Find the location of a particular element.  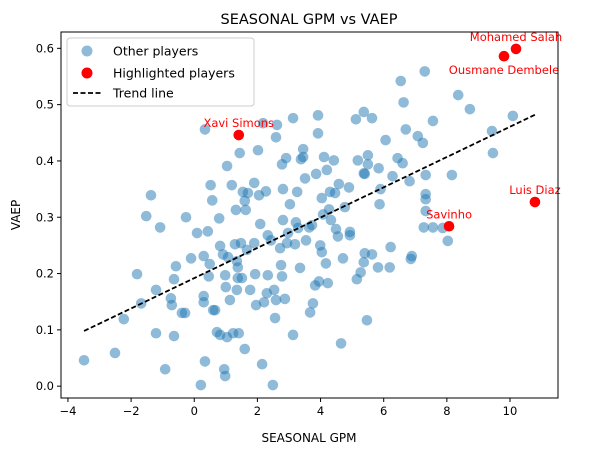

x-axis-label: SEASONAL GPM is located at coordinates (308, 438).